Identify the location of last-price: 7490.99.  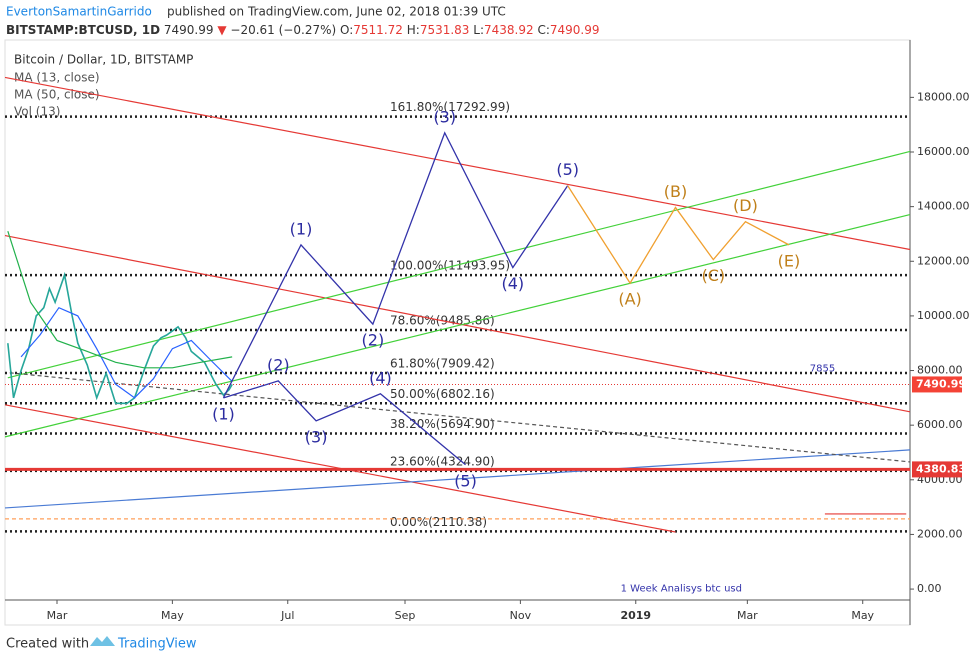
(189, 30).